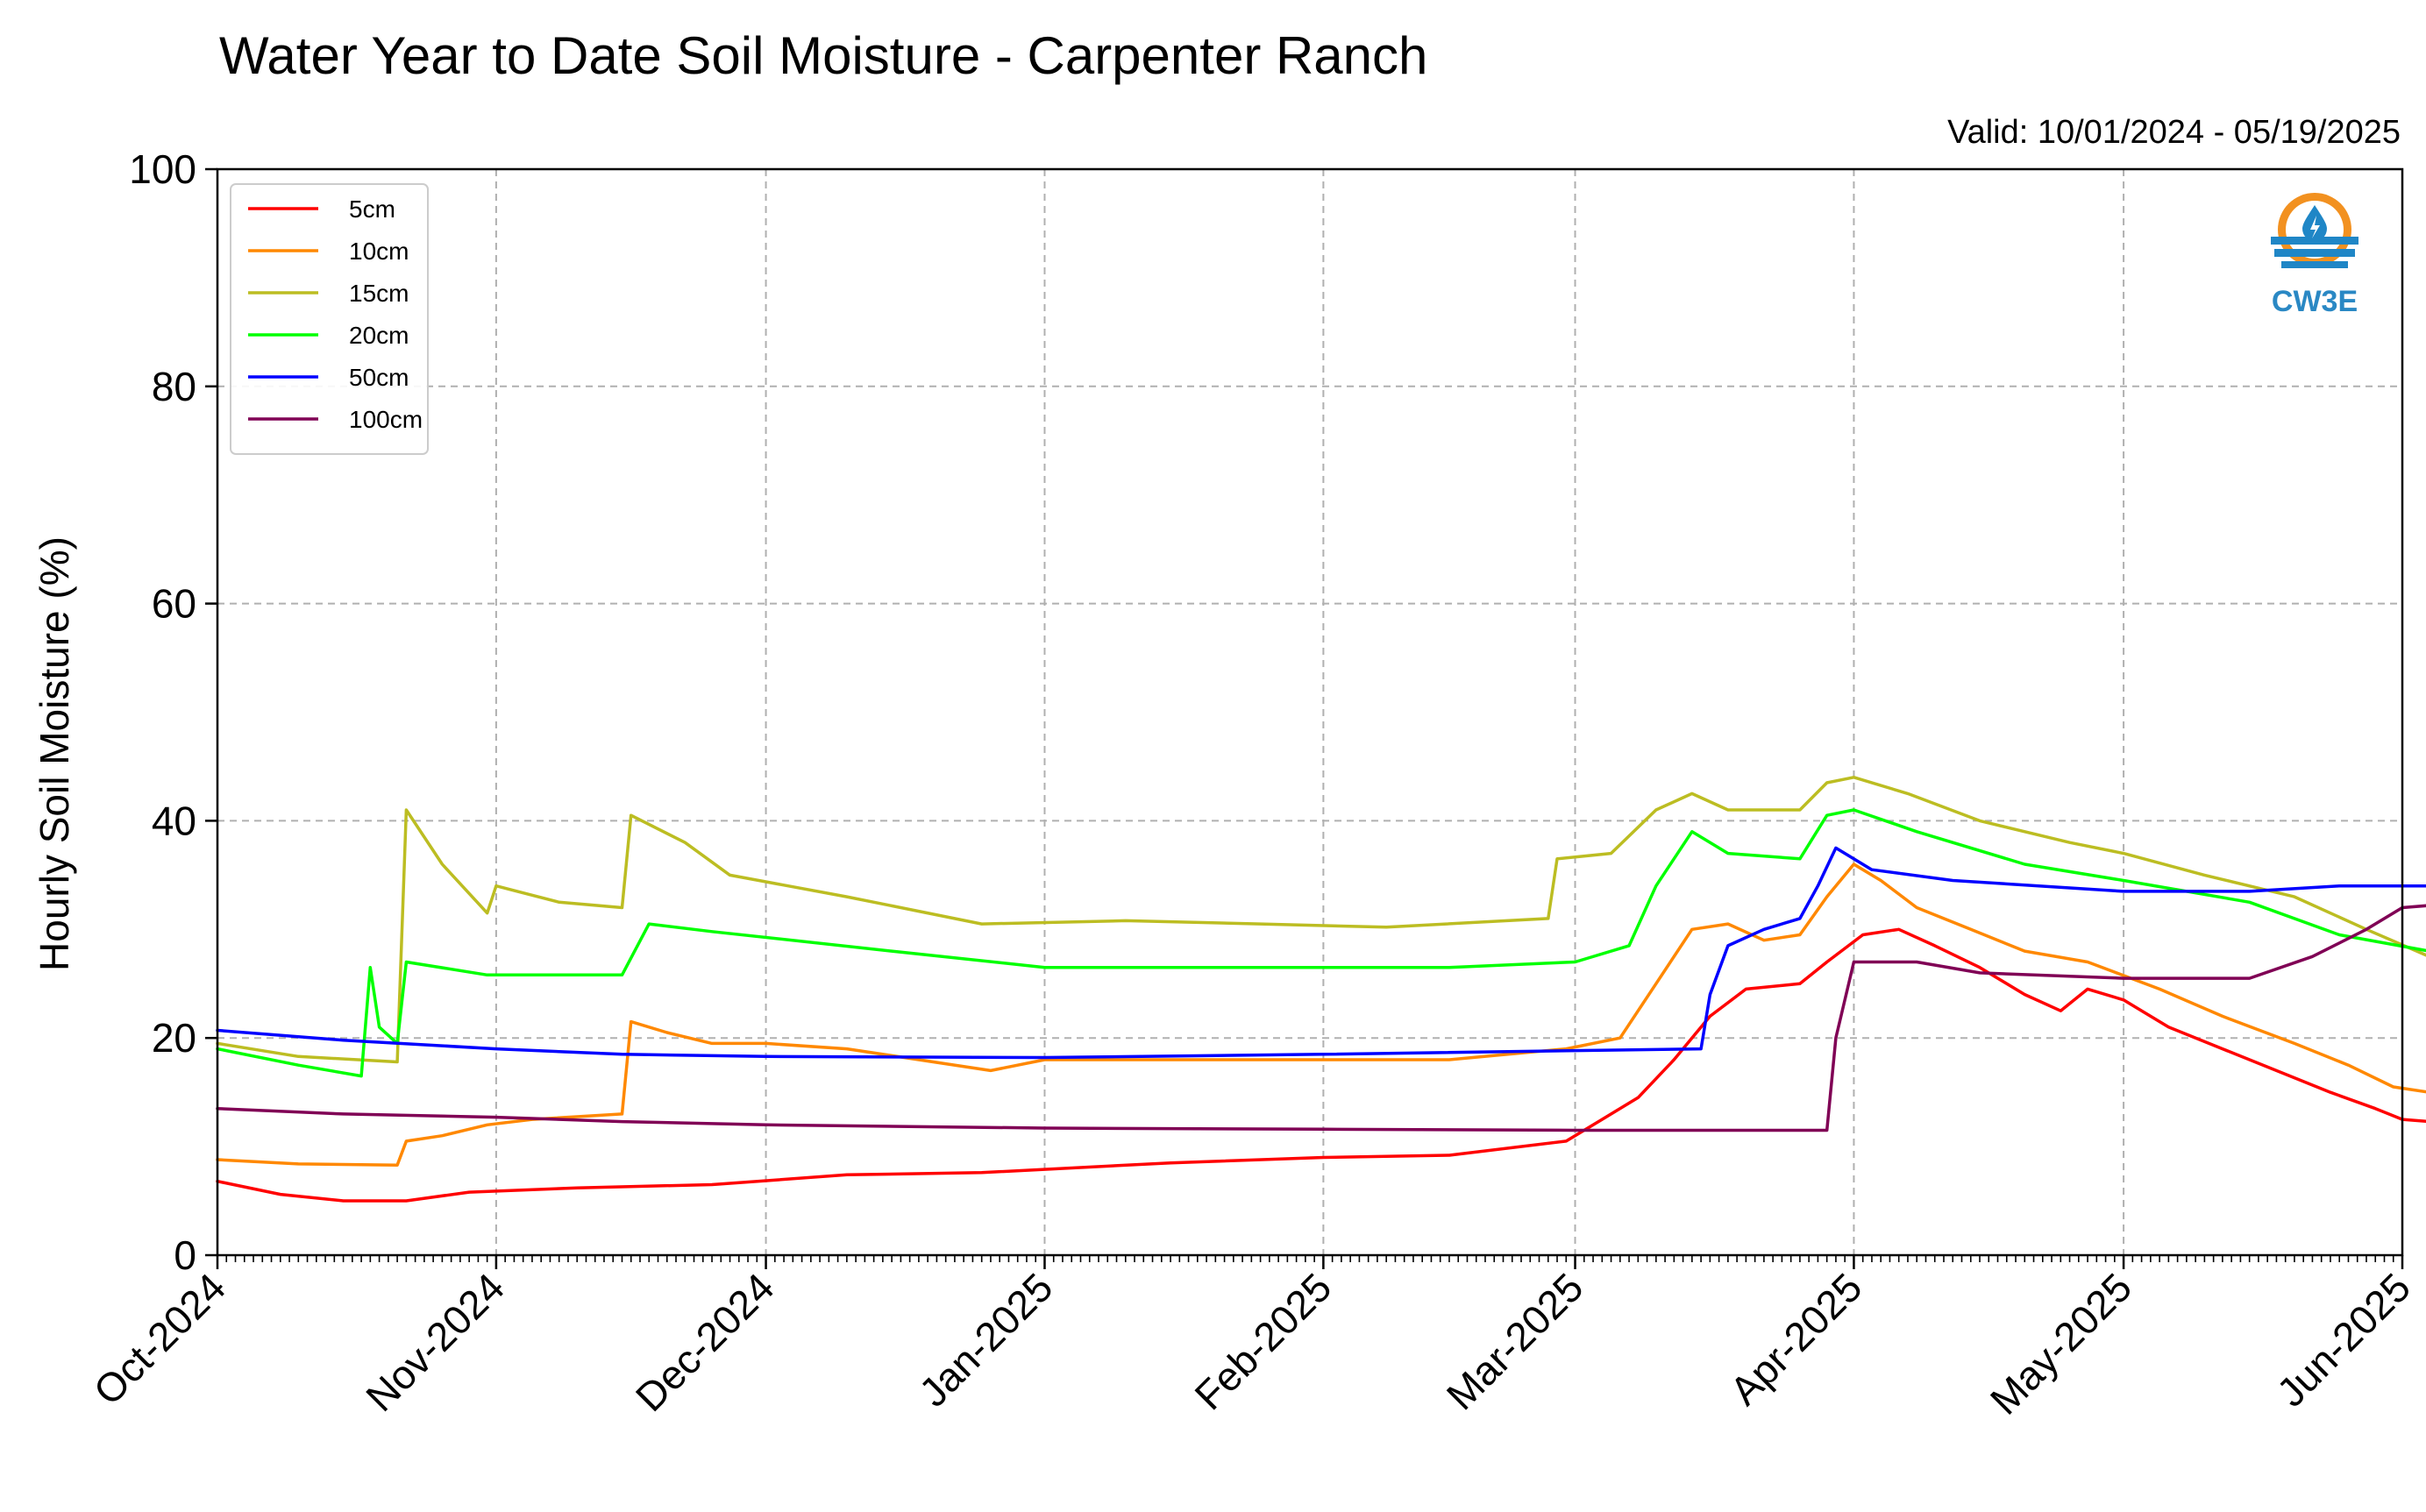  I want to click on legend-label-100cm: 100cm, so click(386, 419).